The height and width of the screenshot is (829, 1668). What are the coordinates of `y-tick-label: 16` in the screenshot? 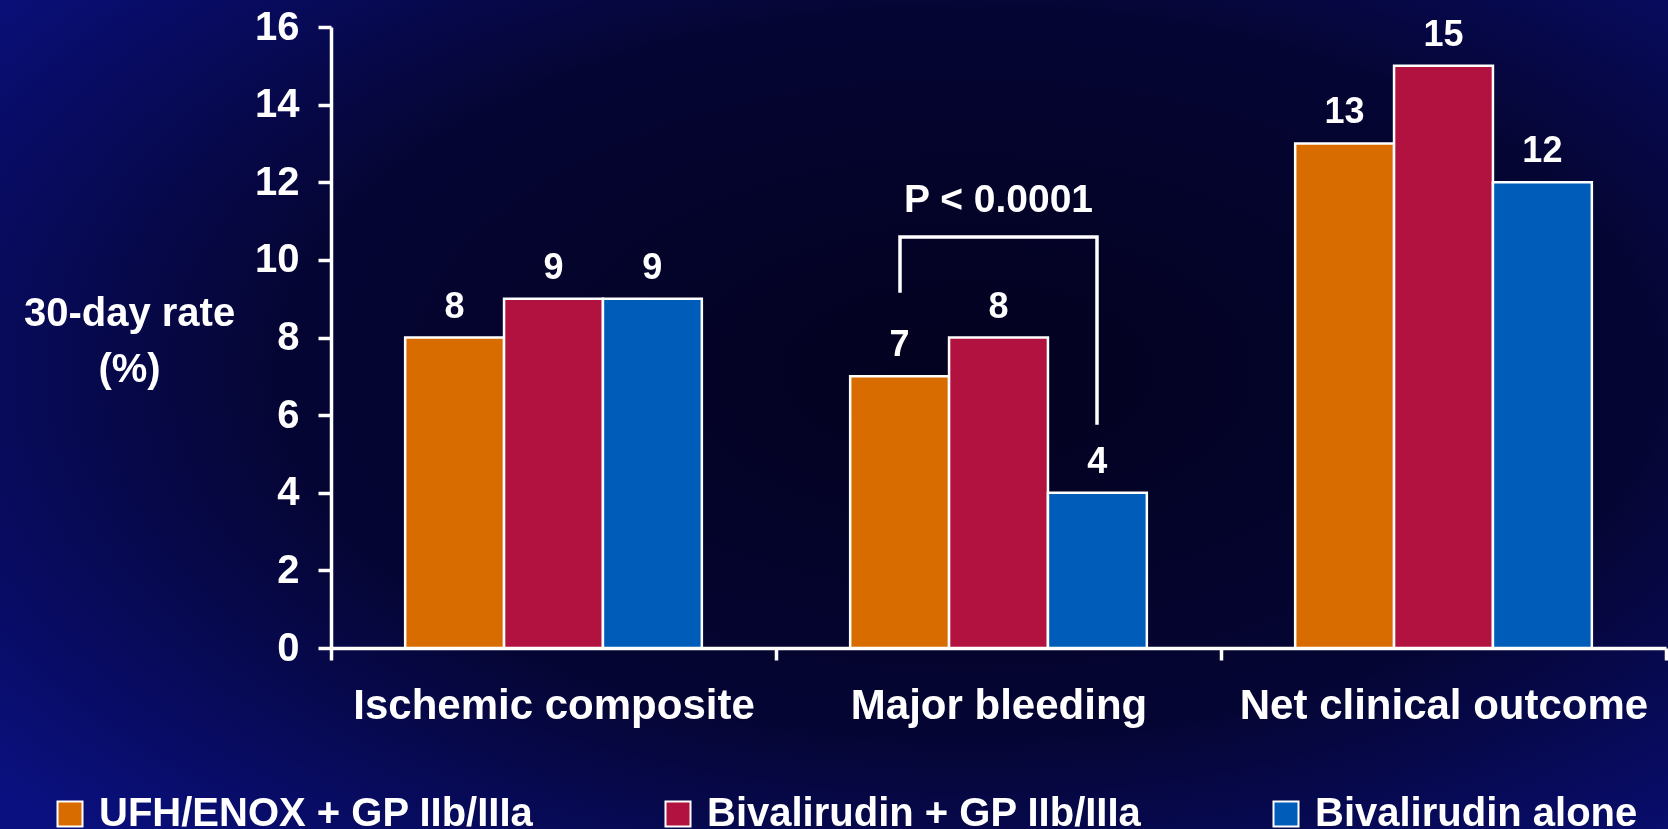 It's located at (277, 25).